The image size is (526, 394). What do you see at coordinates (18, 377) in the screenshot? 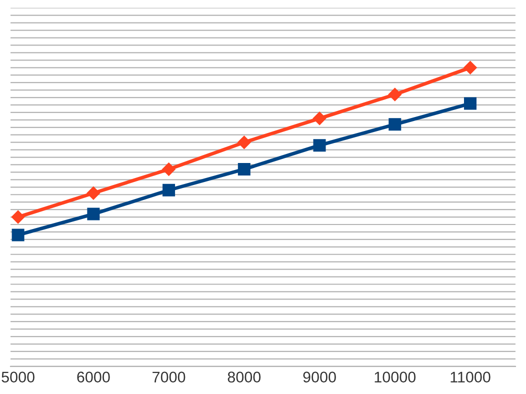
I see `x-tick-label: 5000` at bounding box center [18, 377].